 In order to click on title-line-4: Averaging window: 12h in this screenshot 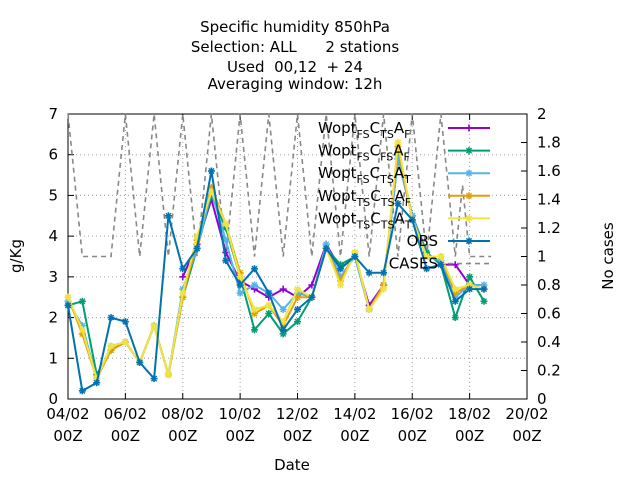, I will do `click(295, 84)`.